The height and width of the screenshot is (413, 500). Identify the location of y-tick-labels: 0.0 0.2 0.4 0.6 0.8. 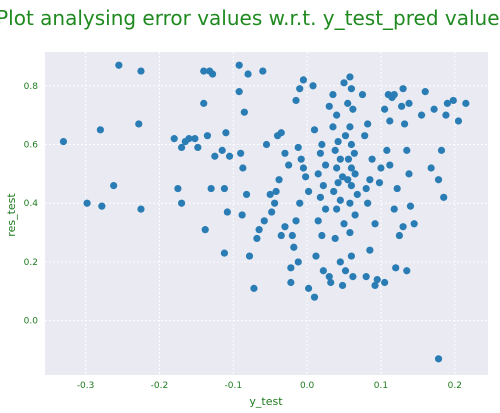
(31, 204).